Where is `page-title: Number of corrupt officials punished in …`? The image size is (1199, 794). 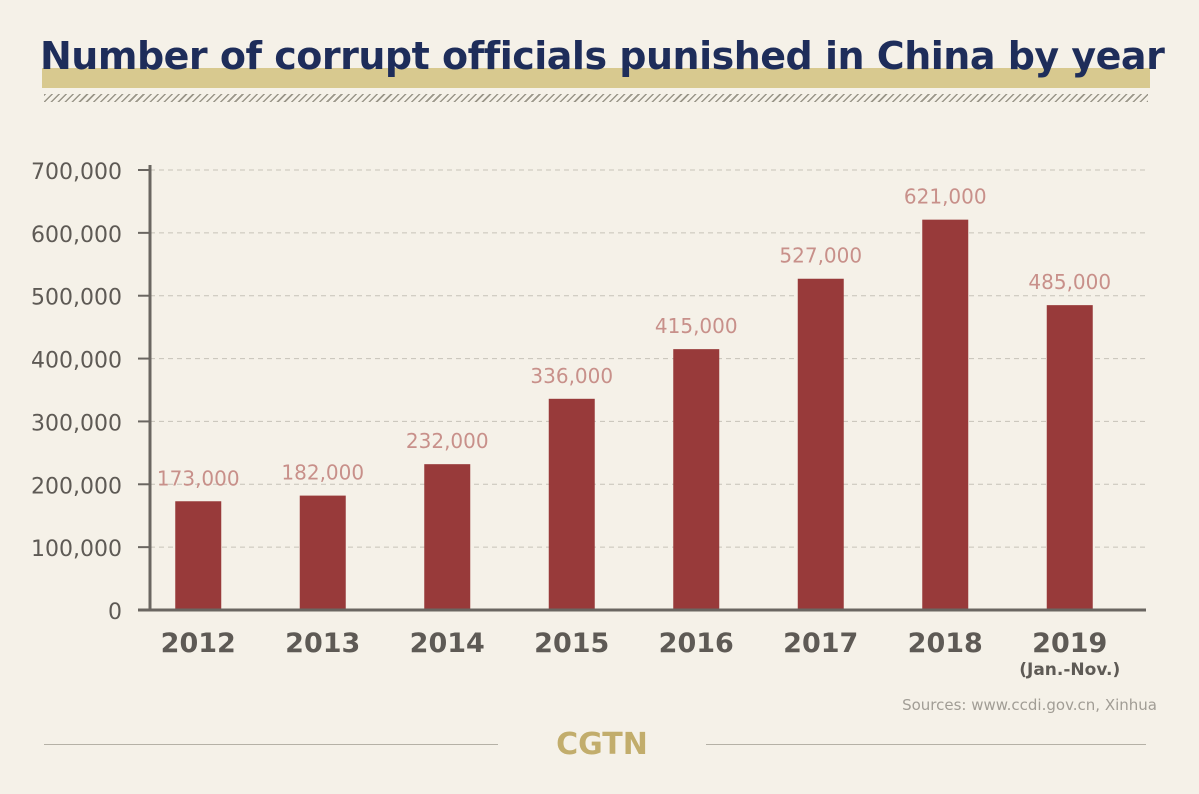
page-title: Number of corrupt officials punished in … is located at coordinates (602, 56).